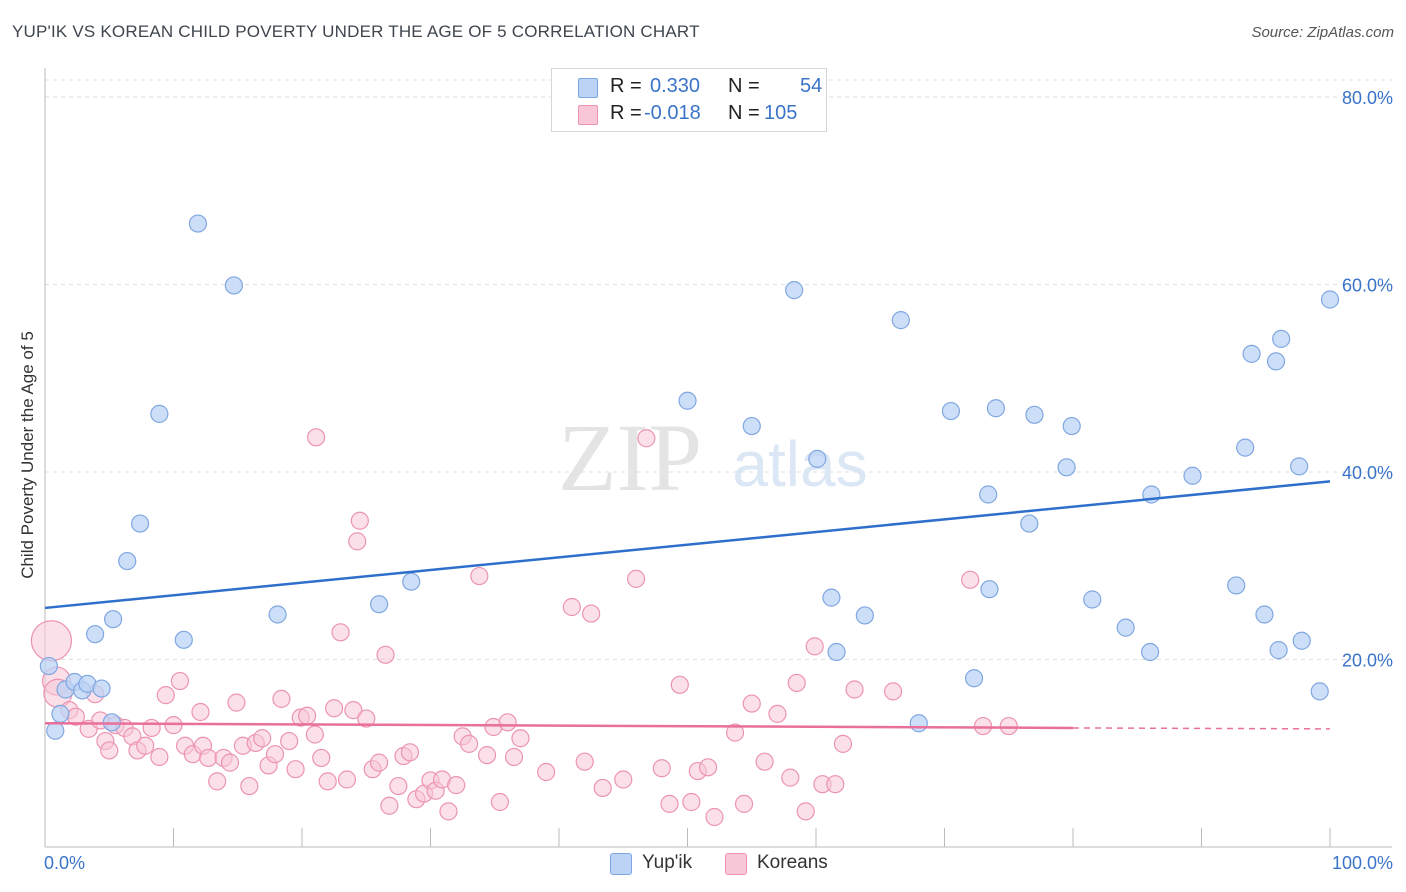 The image size is (1406, 892). What do you see at coordinates (689, 100) in the screenshot?
I see `correlation-legend: R = 0.330 N = 54 R = -0.018 N = 105` at bounding box center [689, 100].